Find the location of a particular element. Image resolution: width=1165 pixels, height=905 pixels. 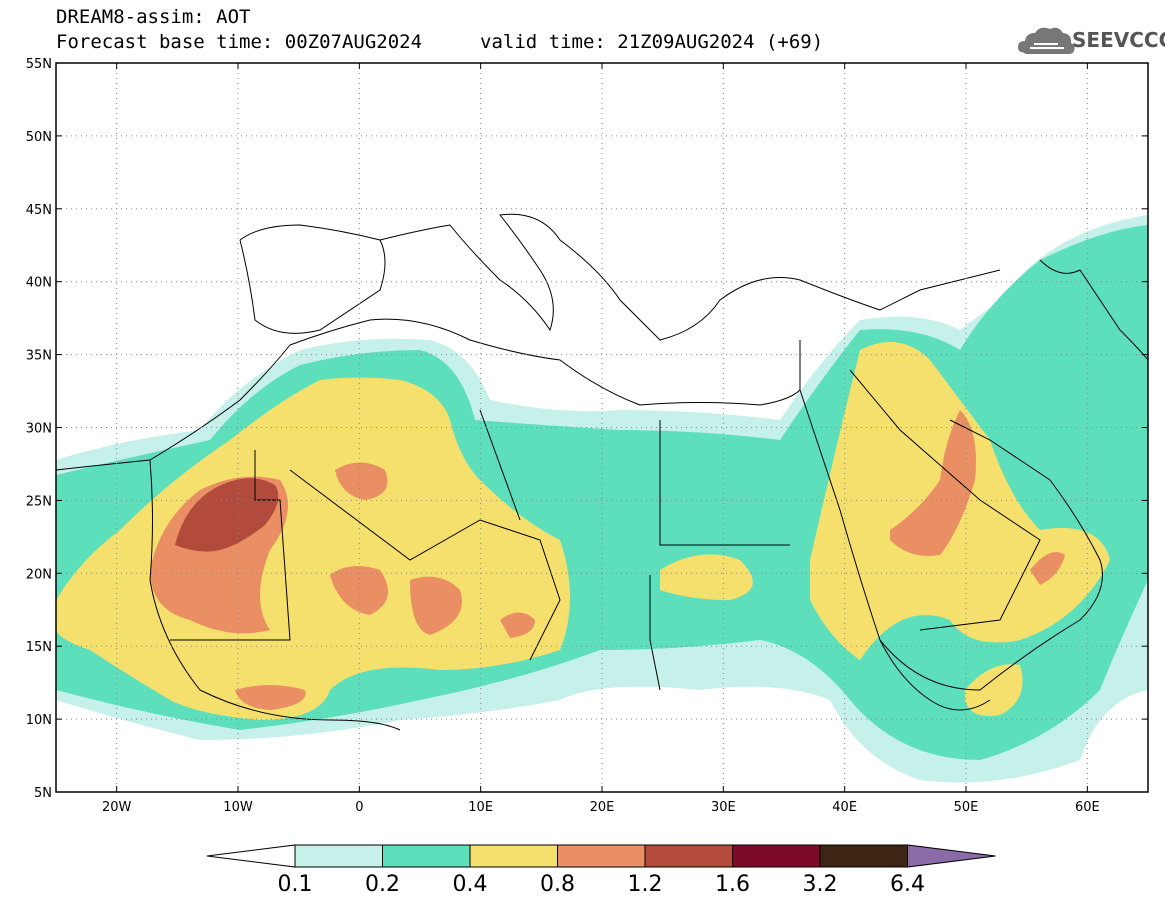

border-libya is located at coordinates (500, 465).